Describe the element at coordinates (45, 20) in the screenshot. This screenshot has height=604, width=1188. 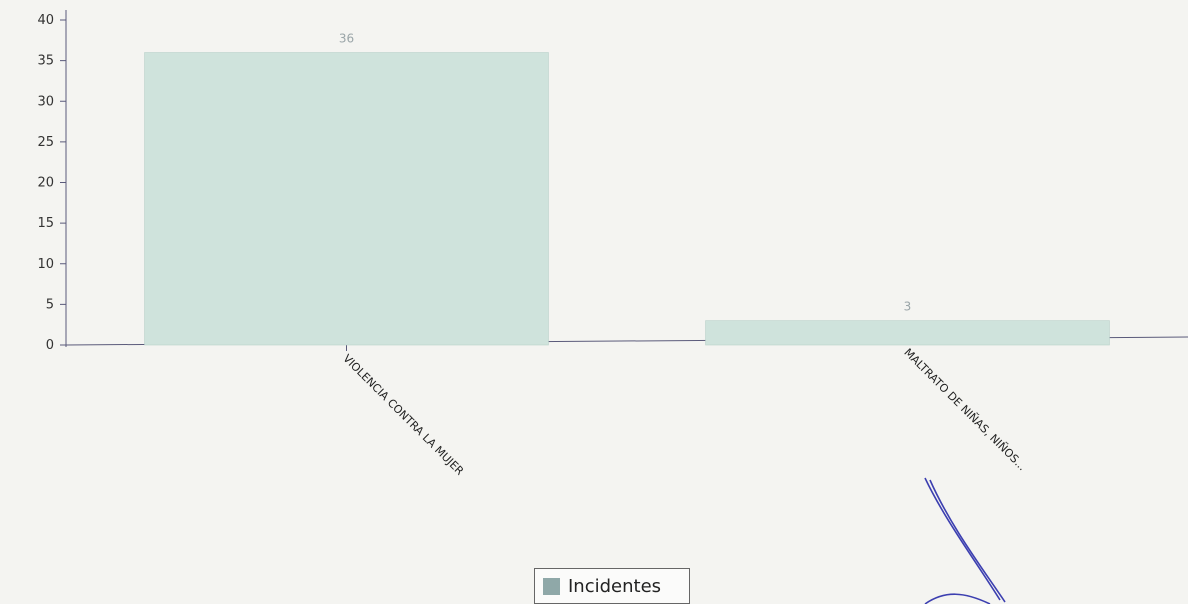
I see `y-tick-label: 40` at that location.